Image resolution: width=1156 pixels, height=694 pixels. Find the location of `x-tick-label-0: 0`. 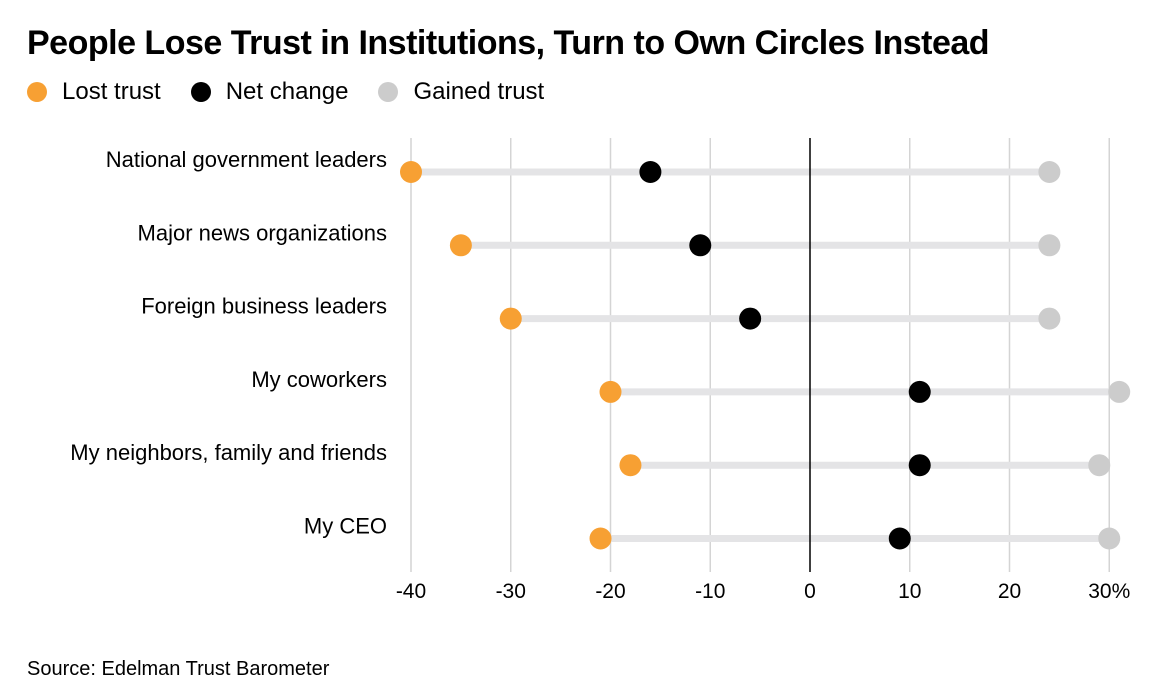

x-tick-label-0: 0 is located at coordinates (810, 591).